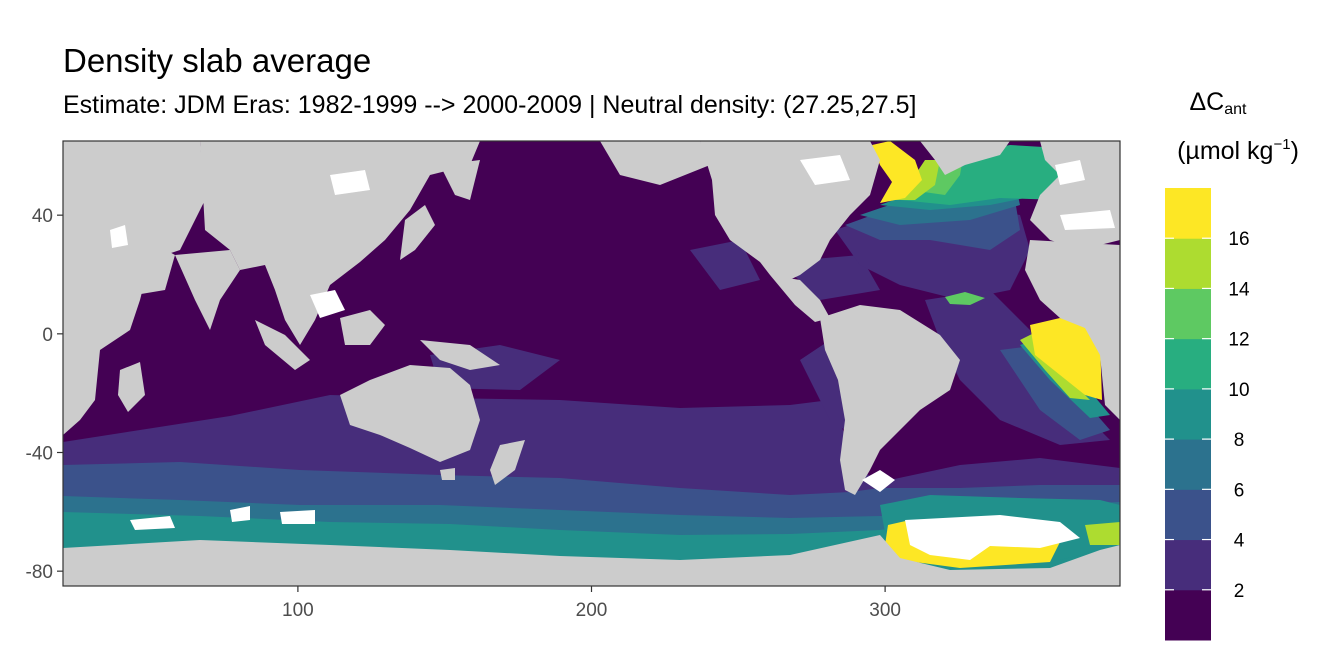 The width and height of the screenshot is (1344, 672). What do you see at coordinates (965, 158) in the screenshot?
I see `land-greenland` at bounding box center [965, 158].